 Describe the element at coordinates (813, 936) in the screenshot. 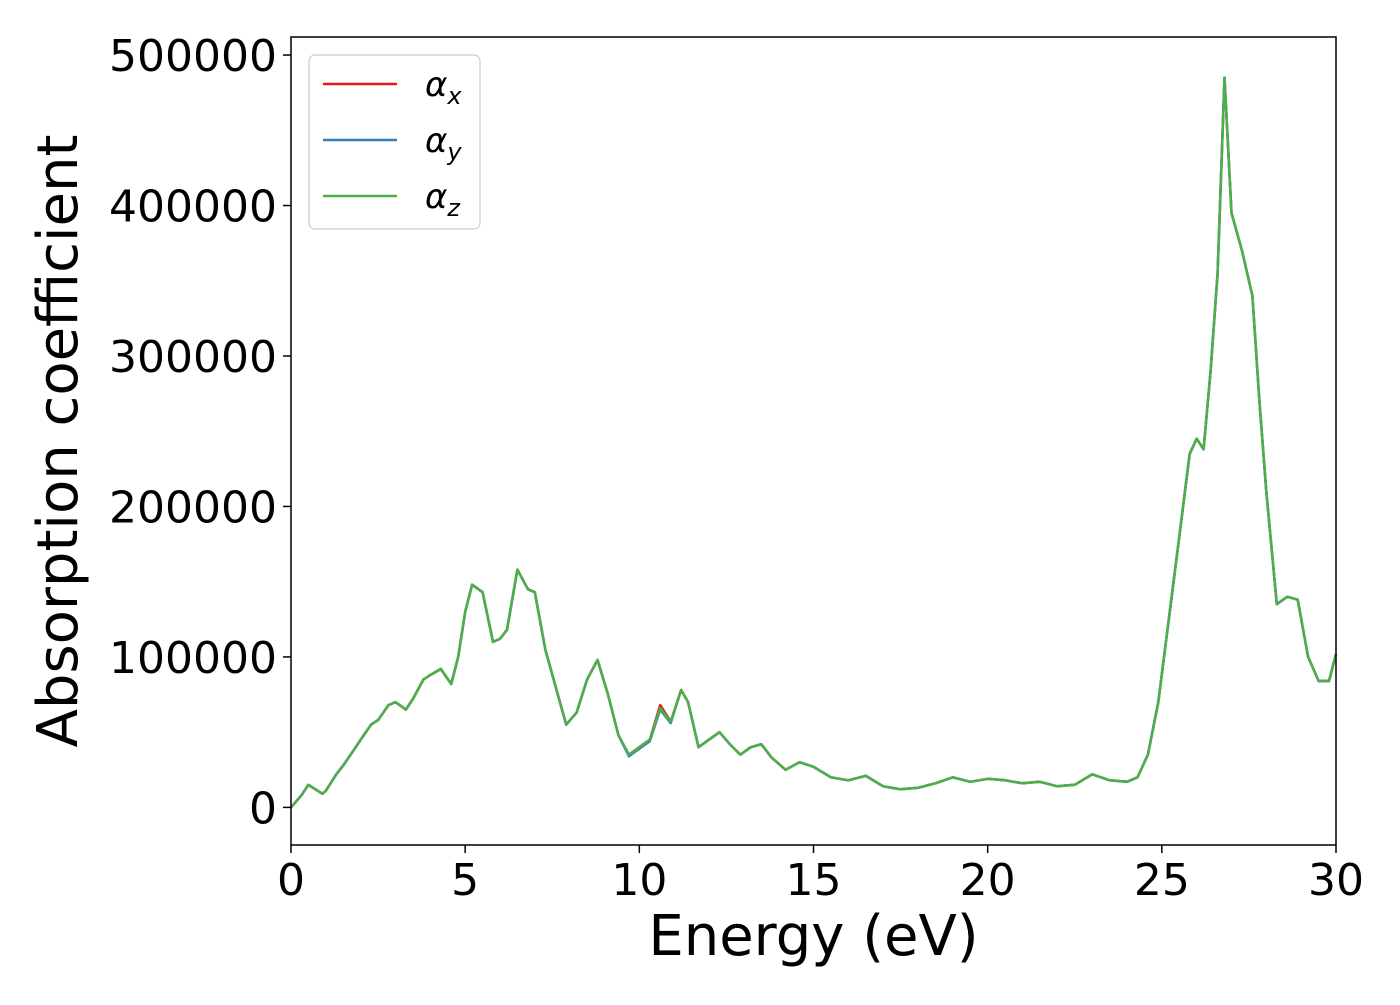

I see `x-axis-title: Energy (eV)` at that location.